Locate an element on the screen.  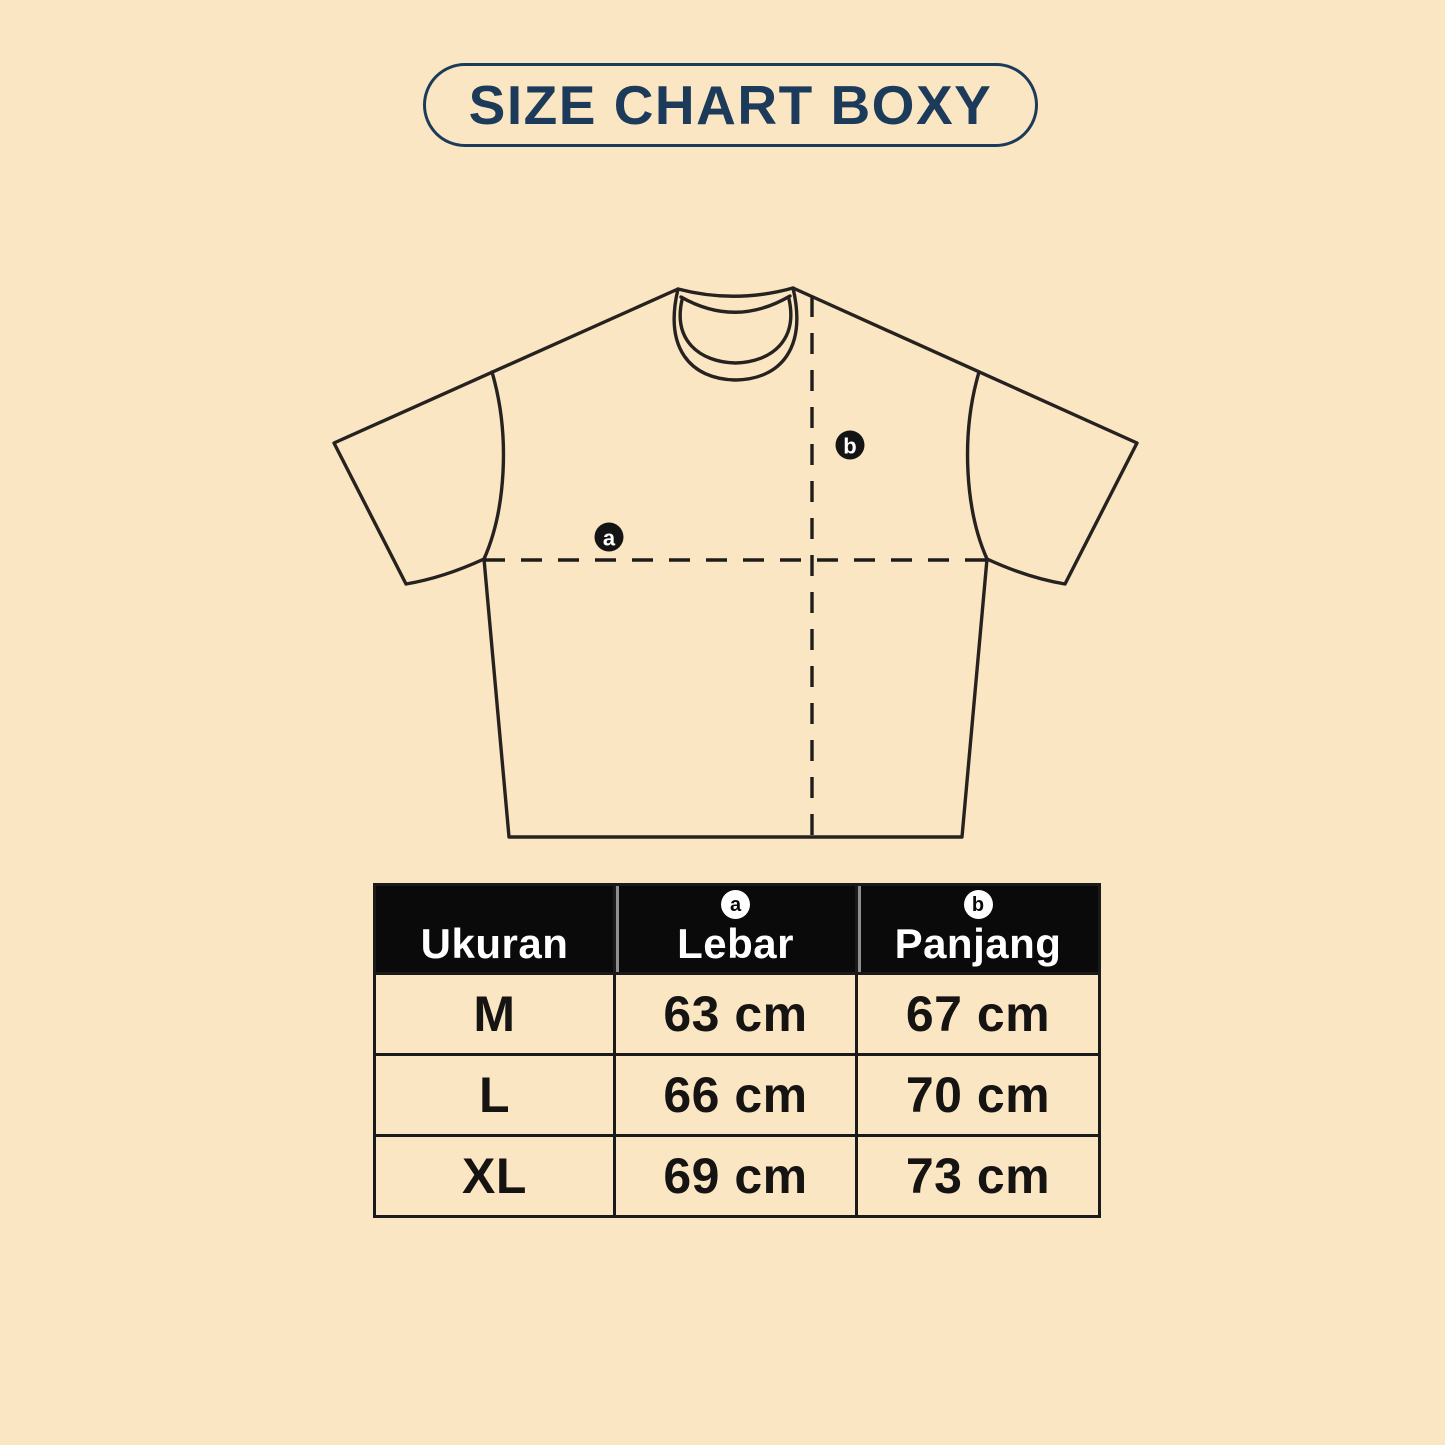
size-cell: XL is located at coordinates (494, 1176).